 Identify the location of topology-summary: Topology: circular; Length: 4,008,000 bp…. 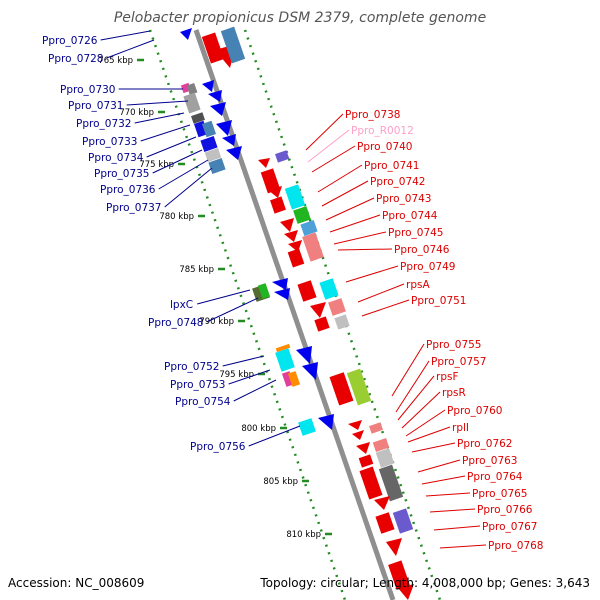
(424, 583).